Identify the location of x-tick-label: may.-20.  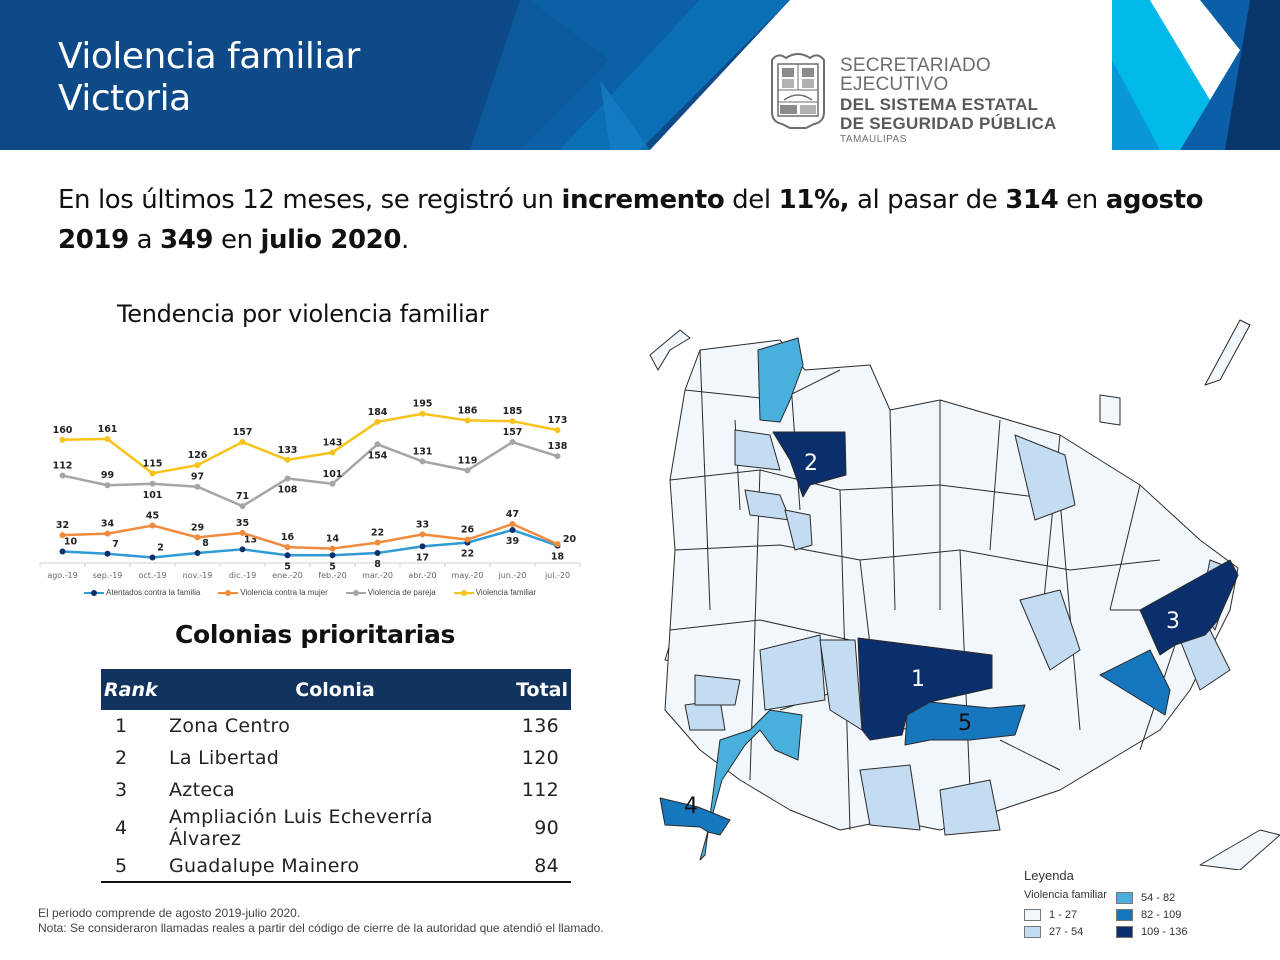
(468, 575).